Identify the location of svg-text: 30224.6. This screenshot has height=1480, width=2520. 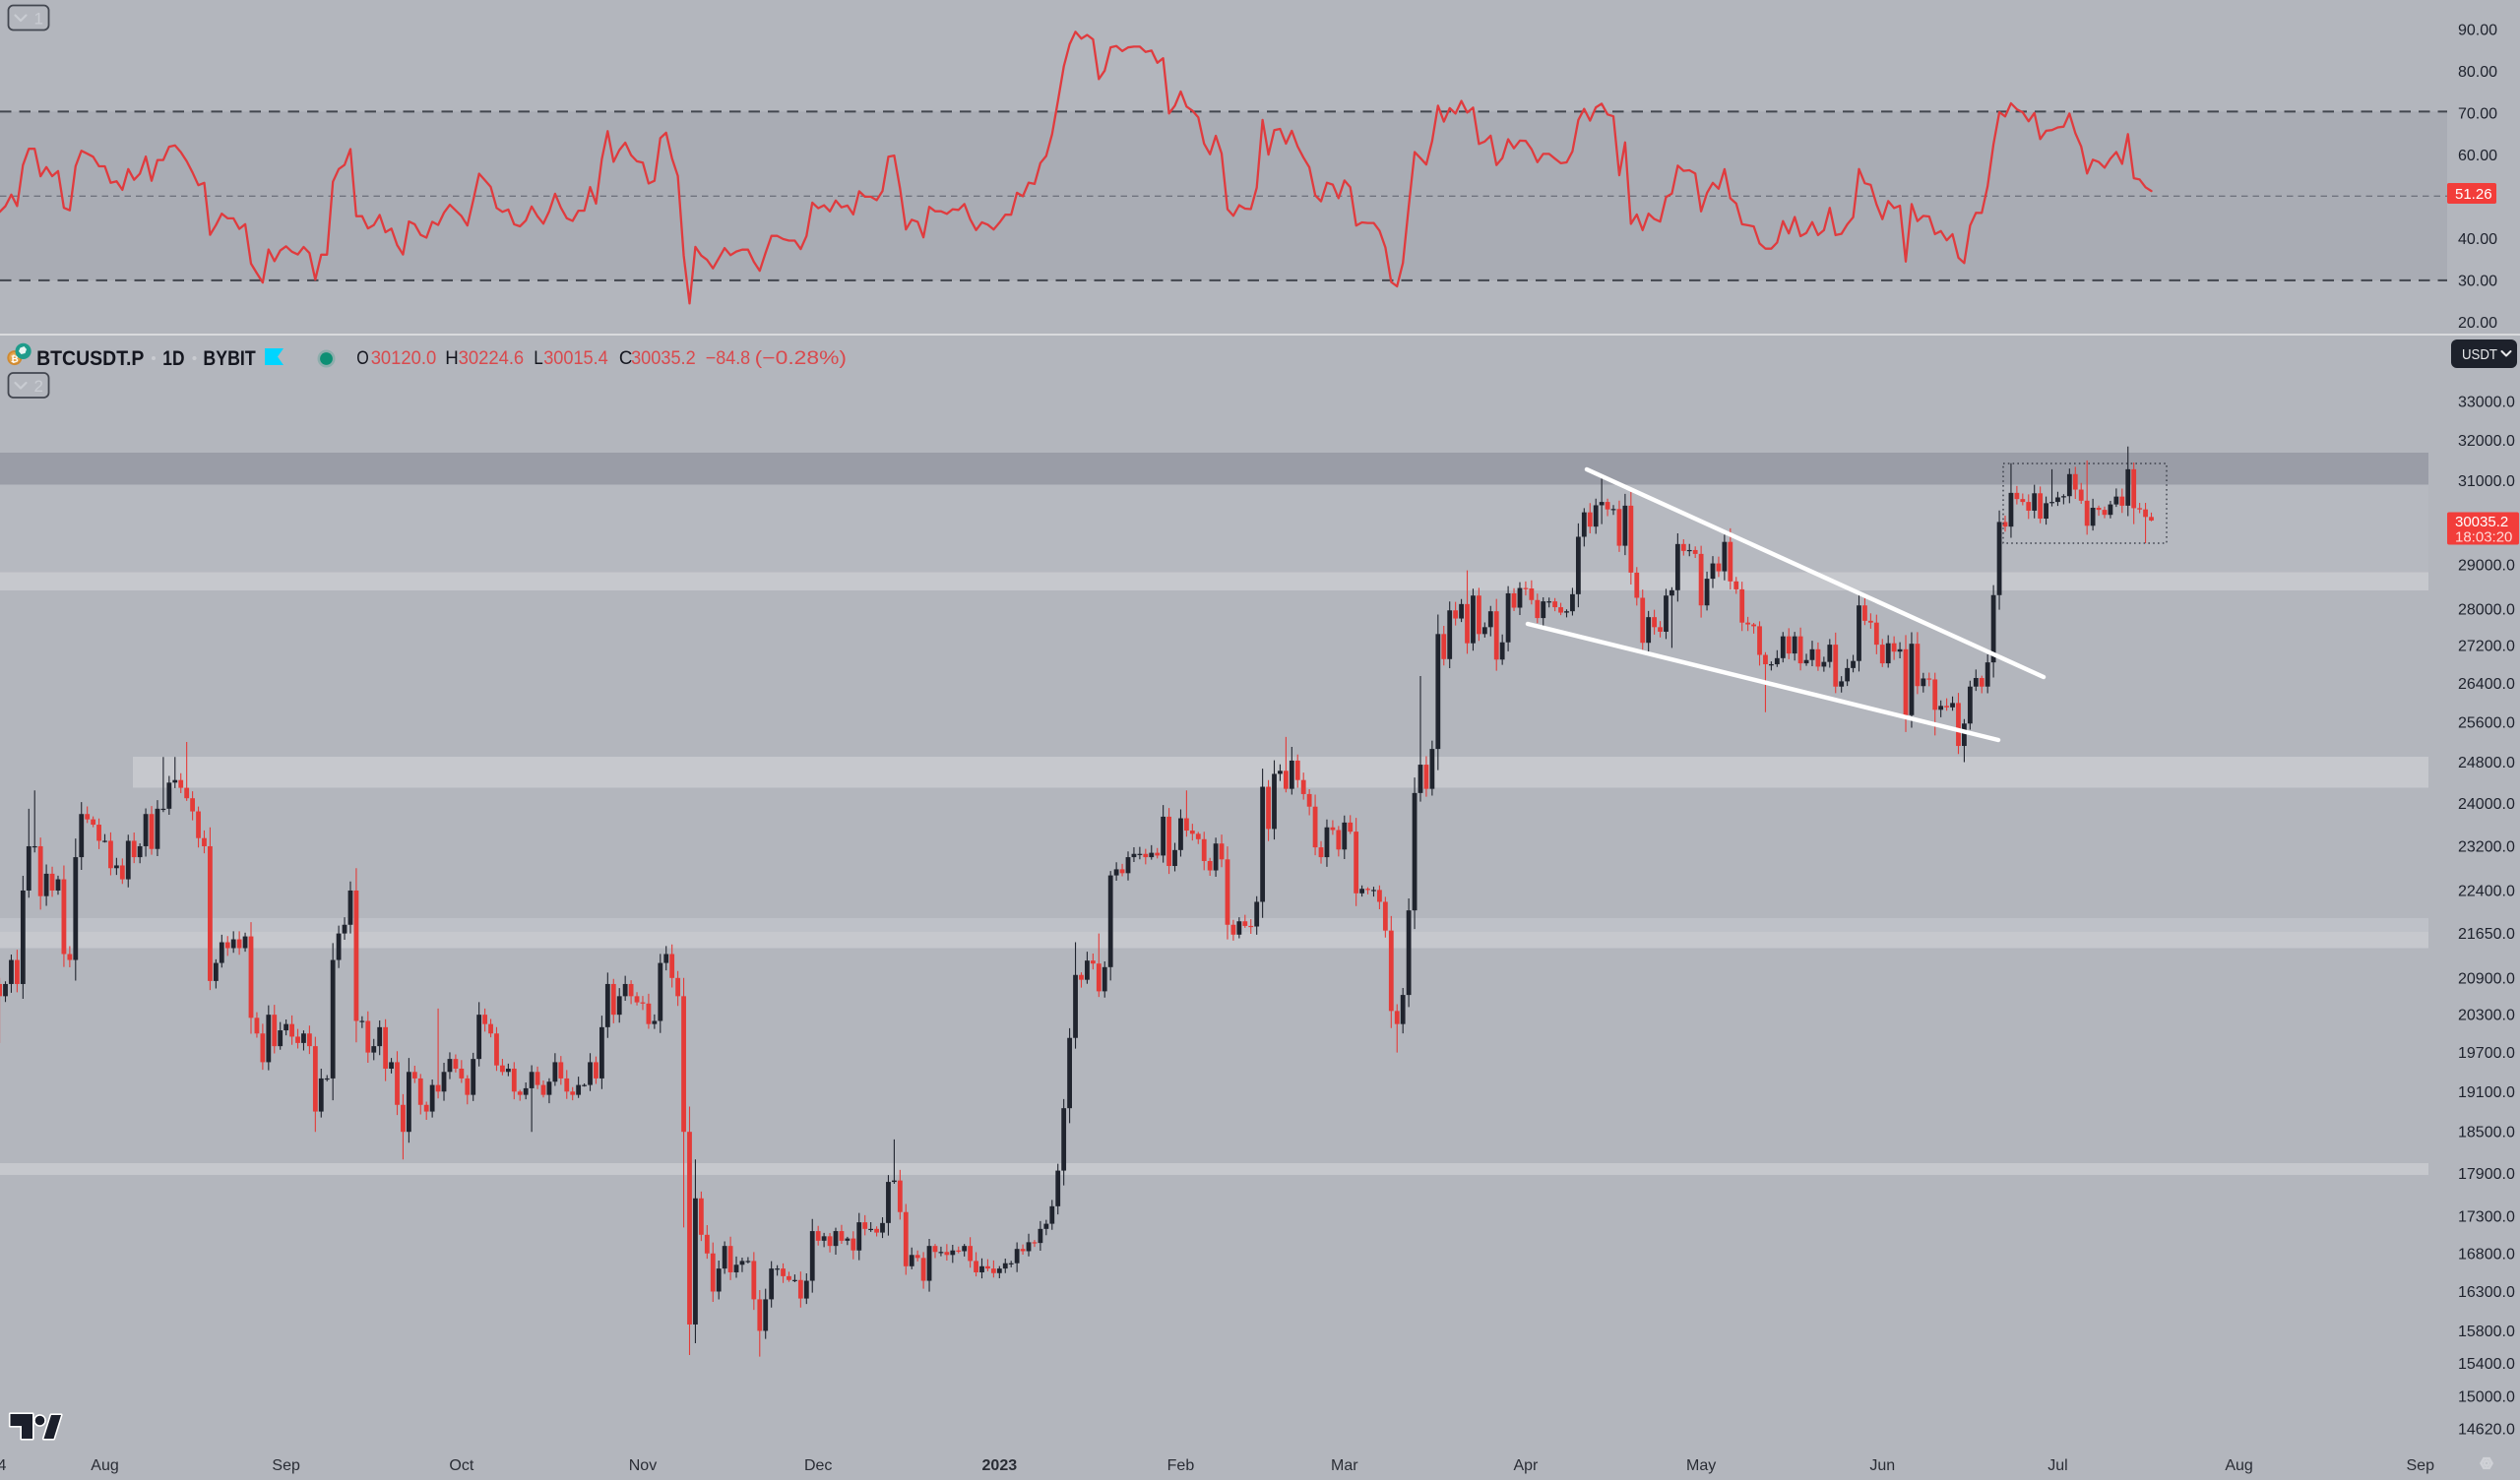
(492, 358).